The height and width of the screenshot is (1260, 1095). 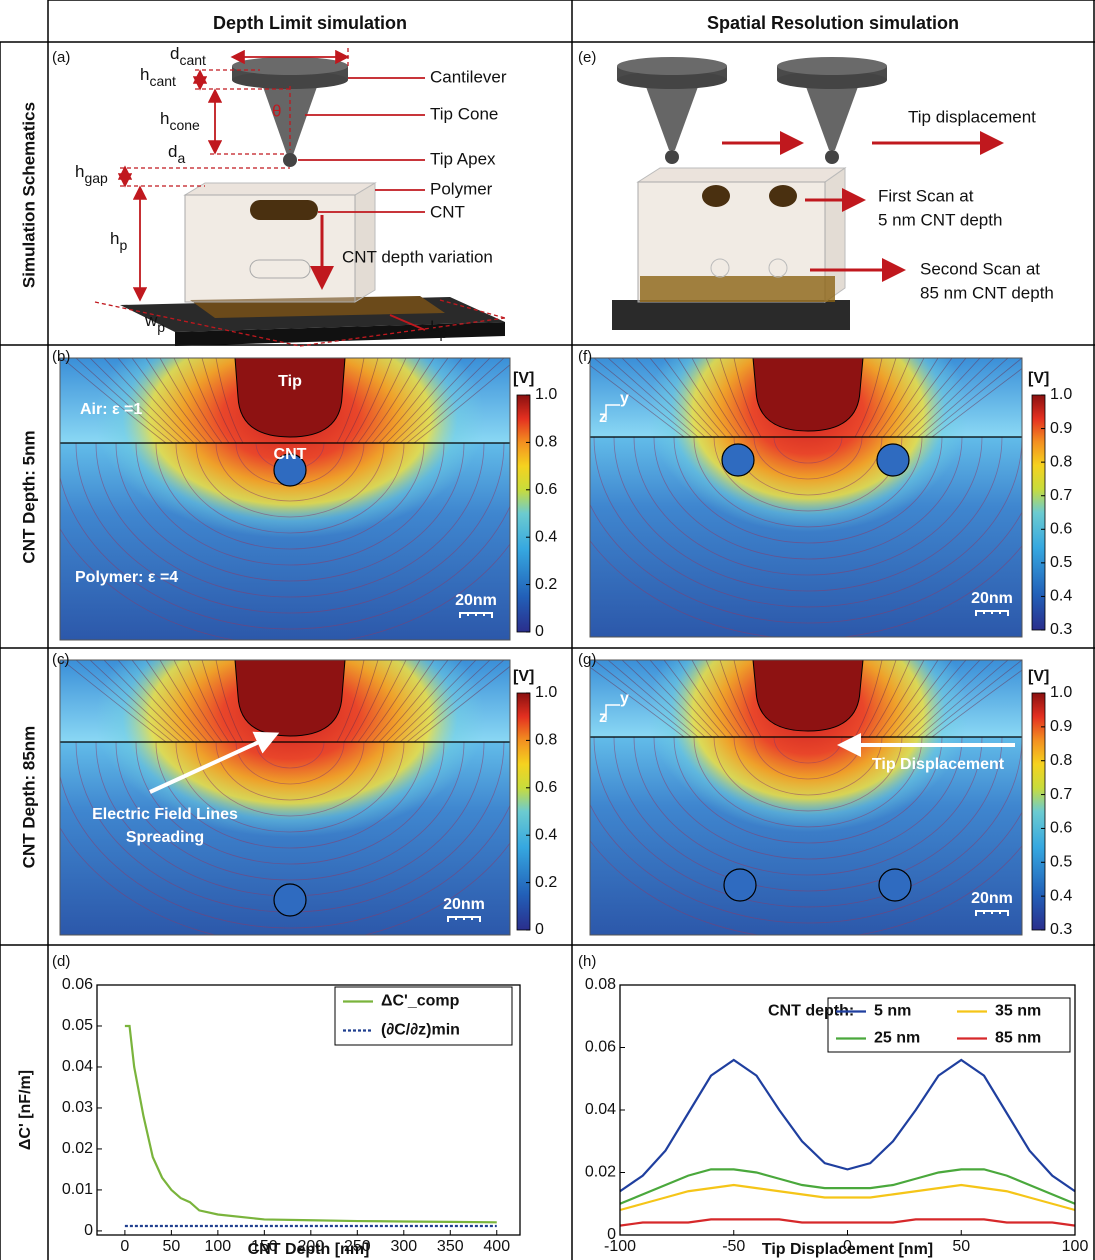 I want to click on header: Depth Limit simulation, so click(x=310, y=23).